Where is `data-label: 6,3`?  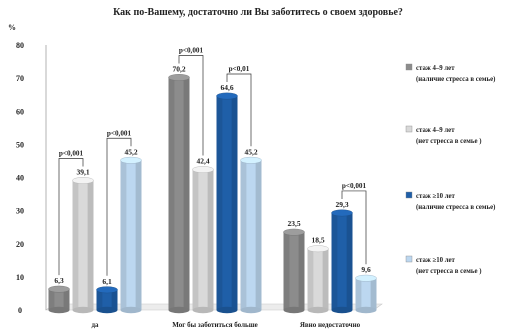 data-label: 6,3 is located at coordinates (59, 280).